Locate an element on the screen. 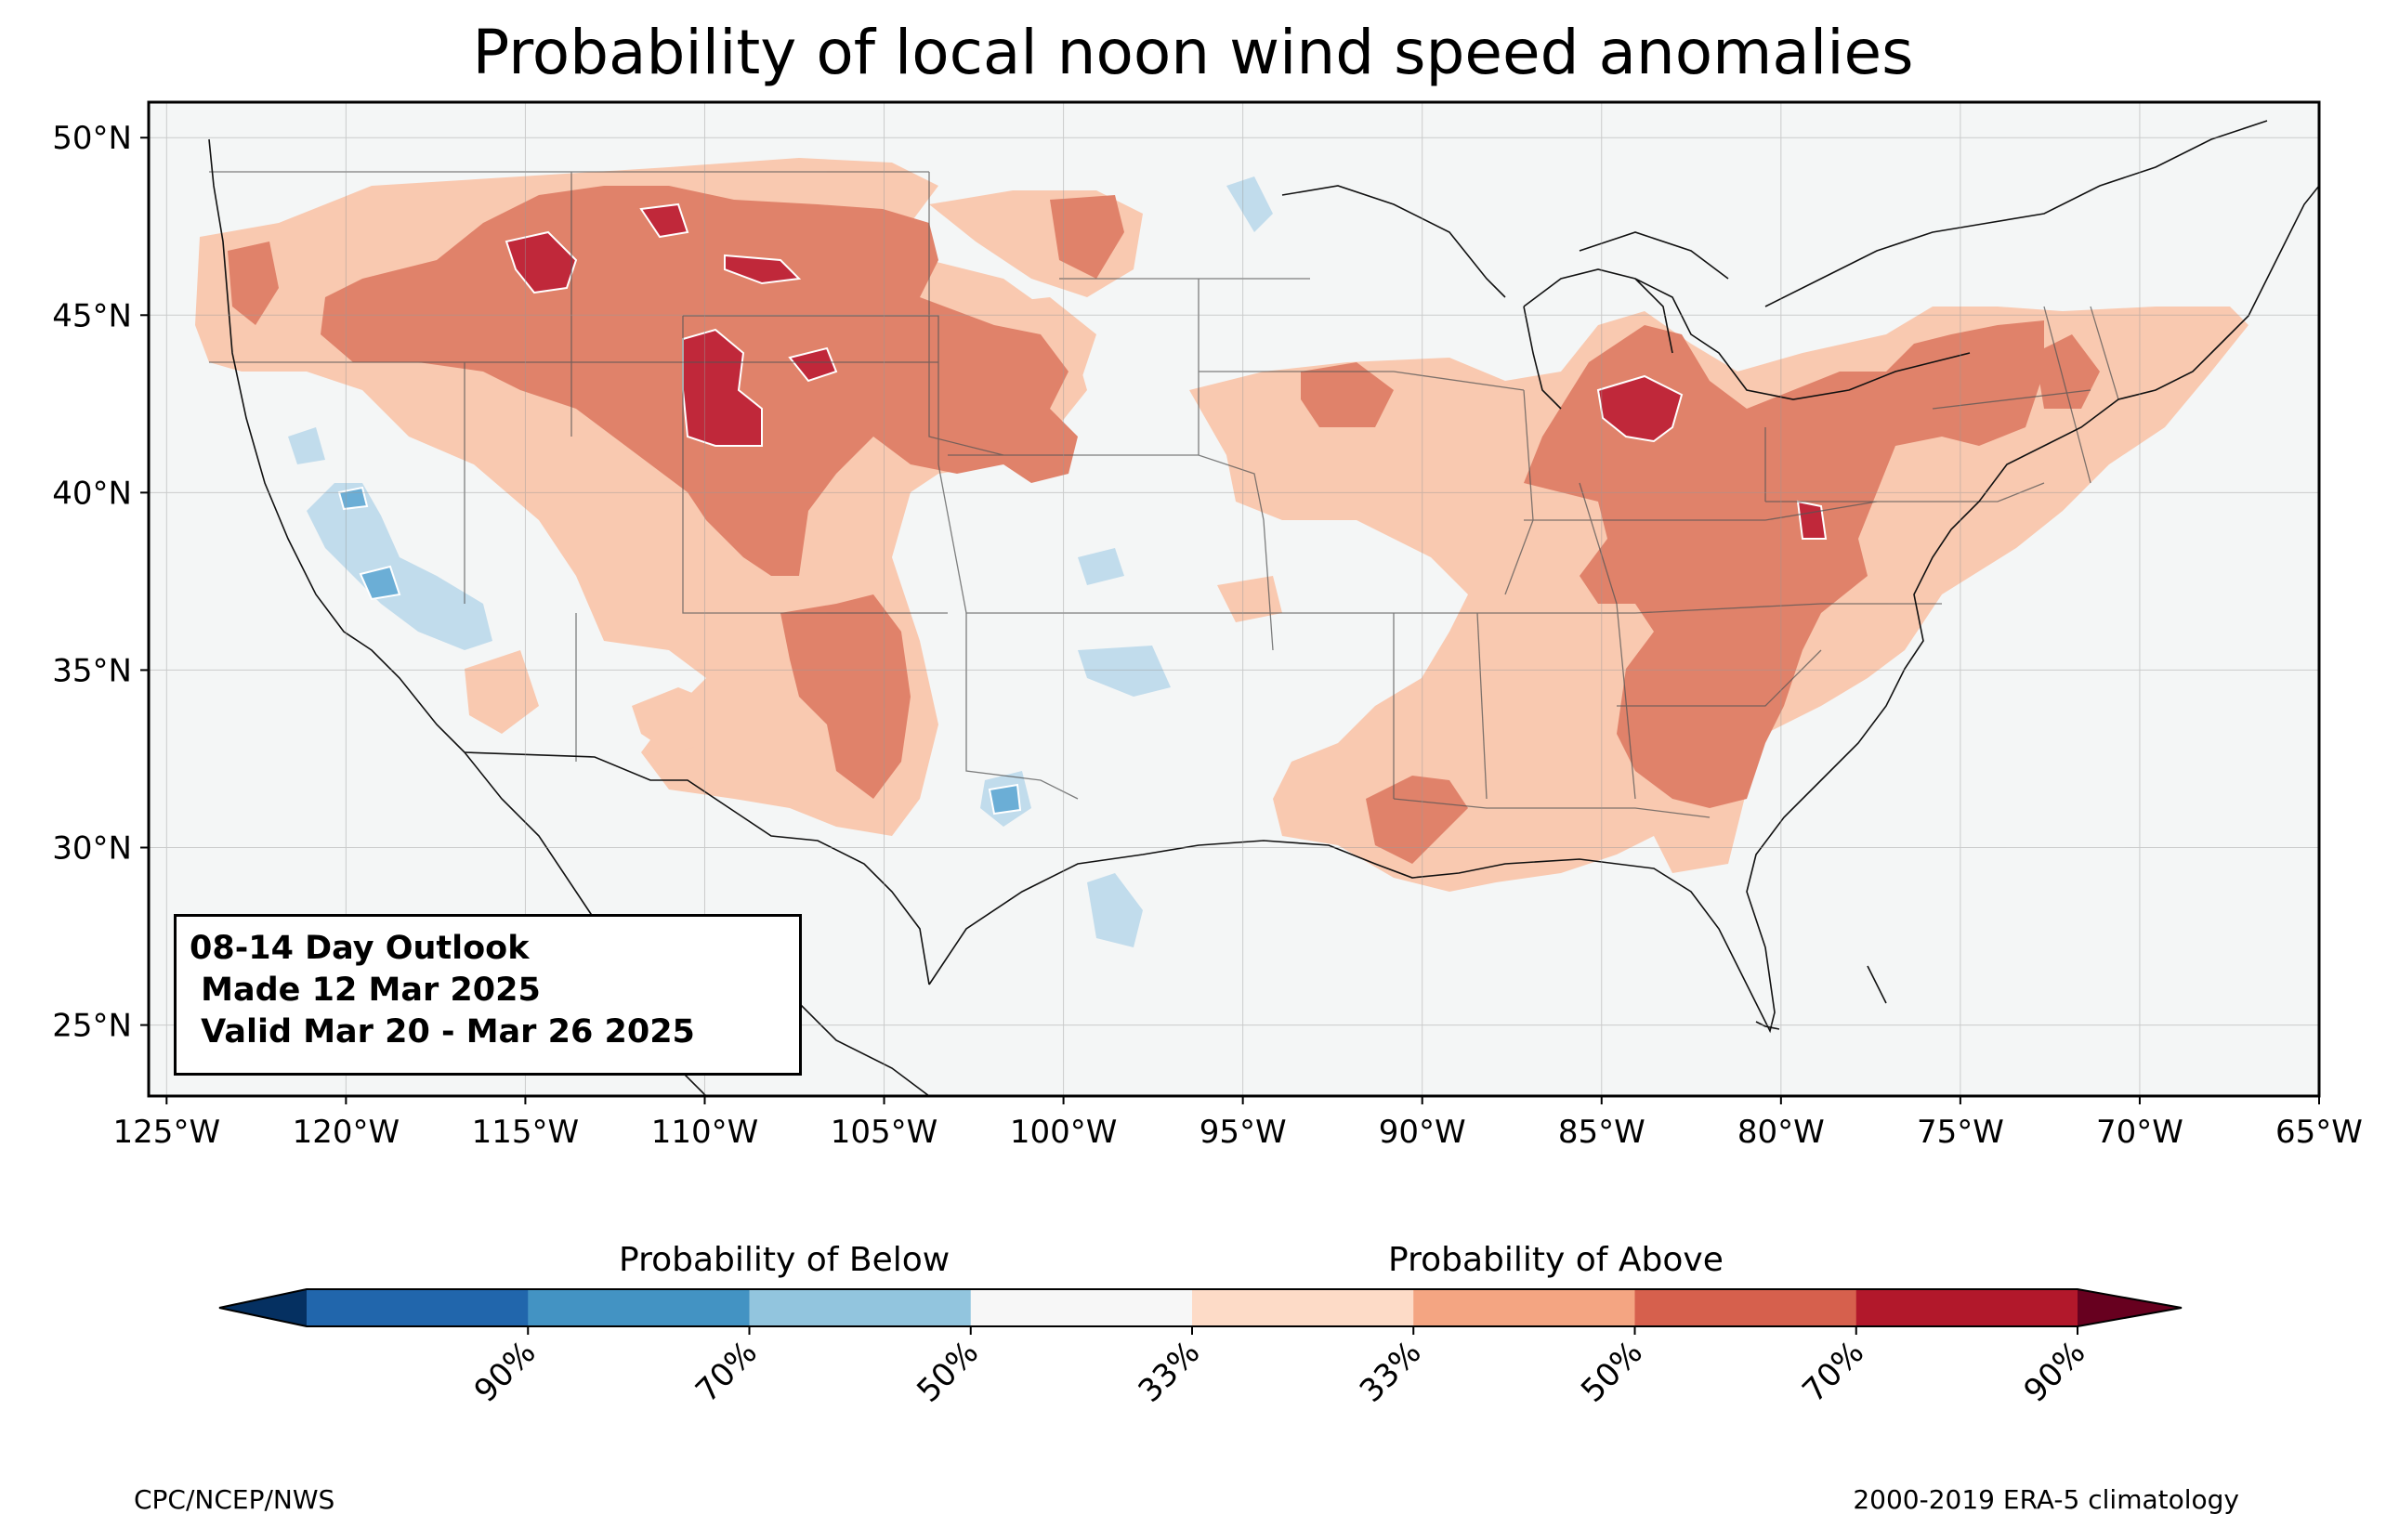  colorbar-extend-high is located at coordinates (2130, 1307).